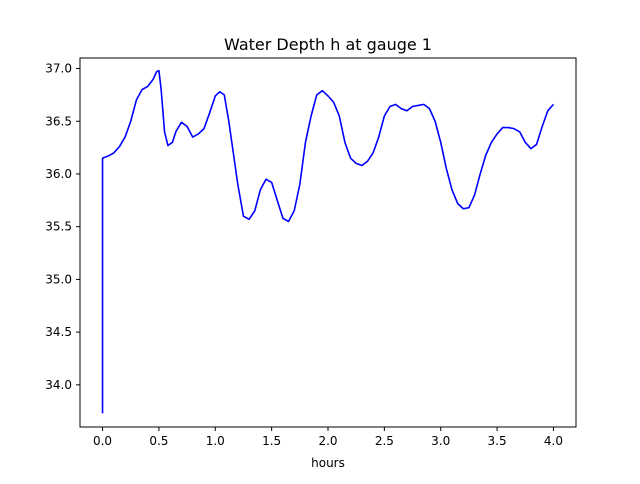  I want to click on y-tick-label: 34.0, so click(58, 385).